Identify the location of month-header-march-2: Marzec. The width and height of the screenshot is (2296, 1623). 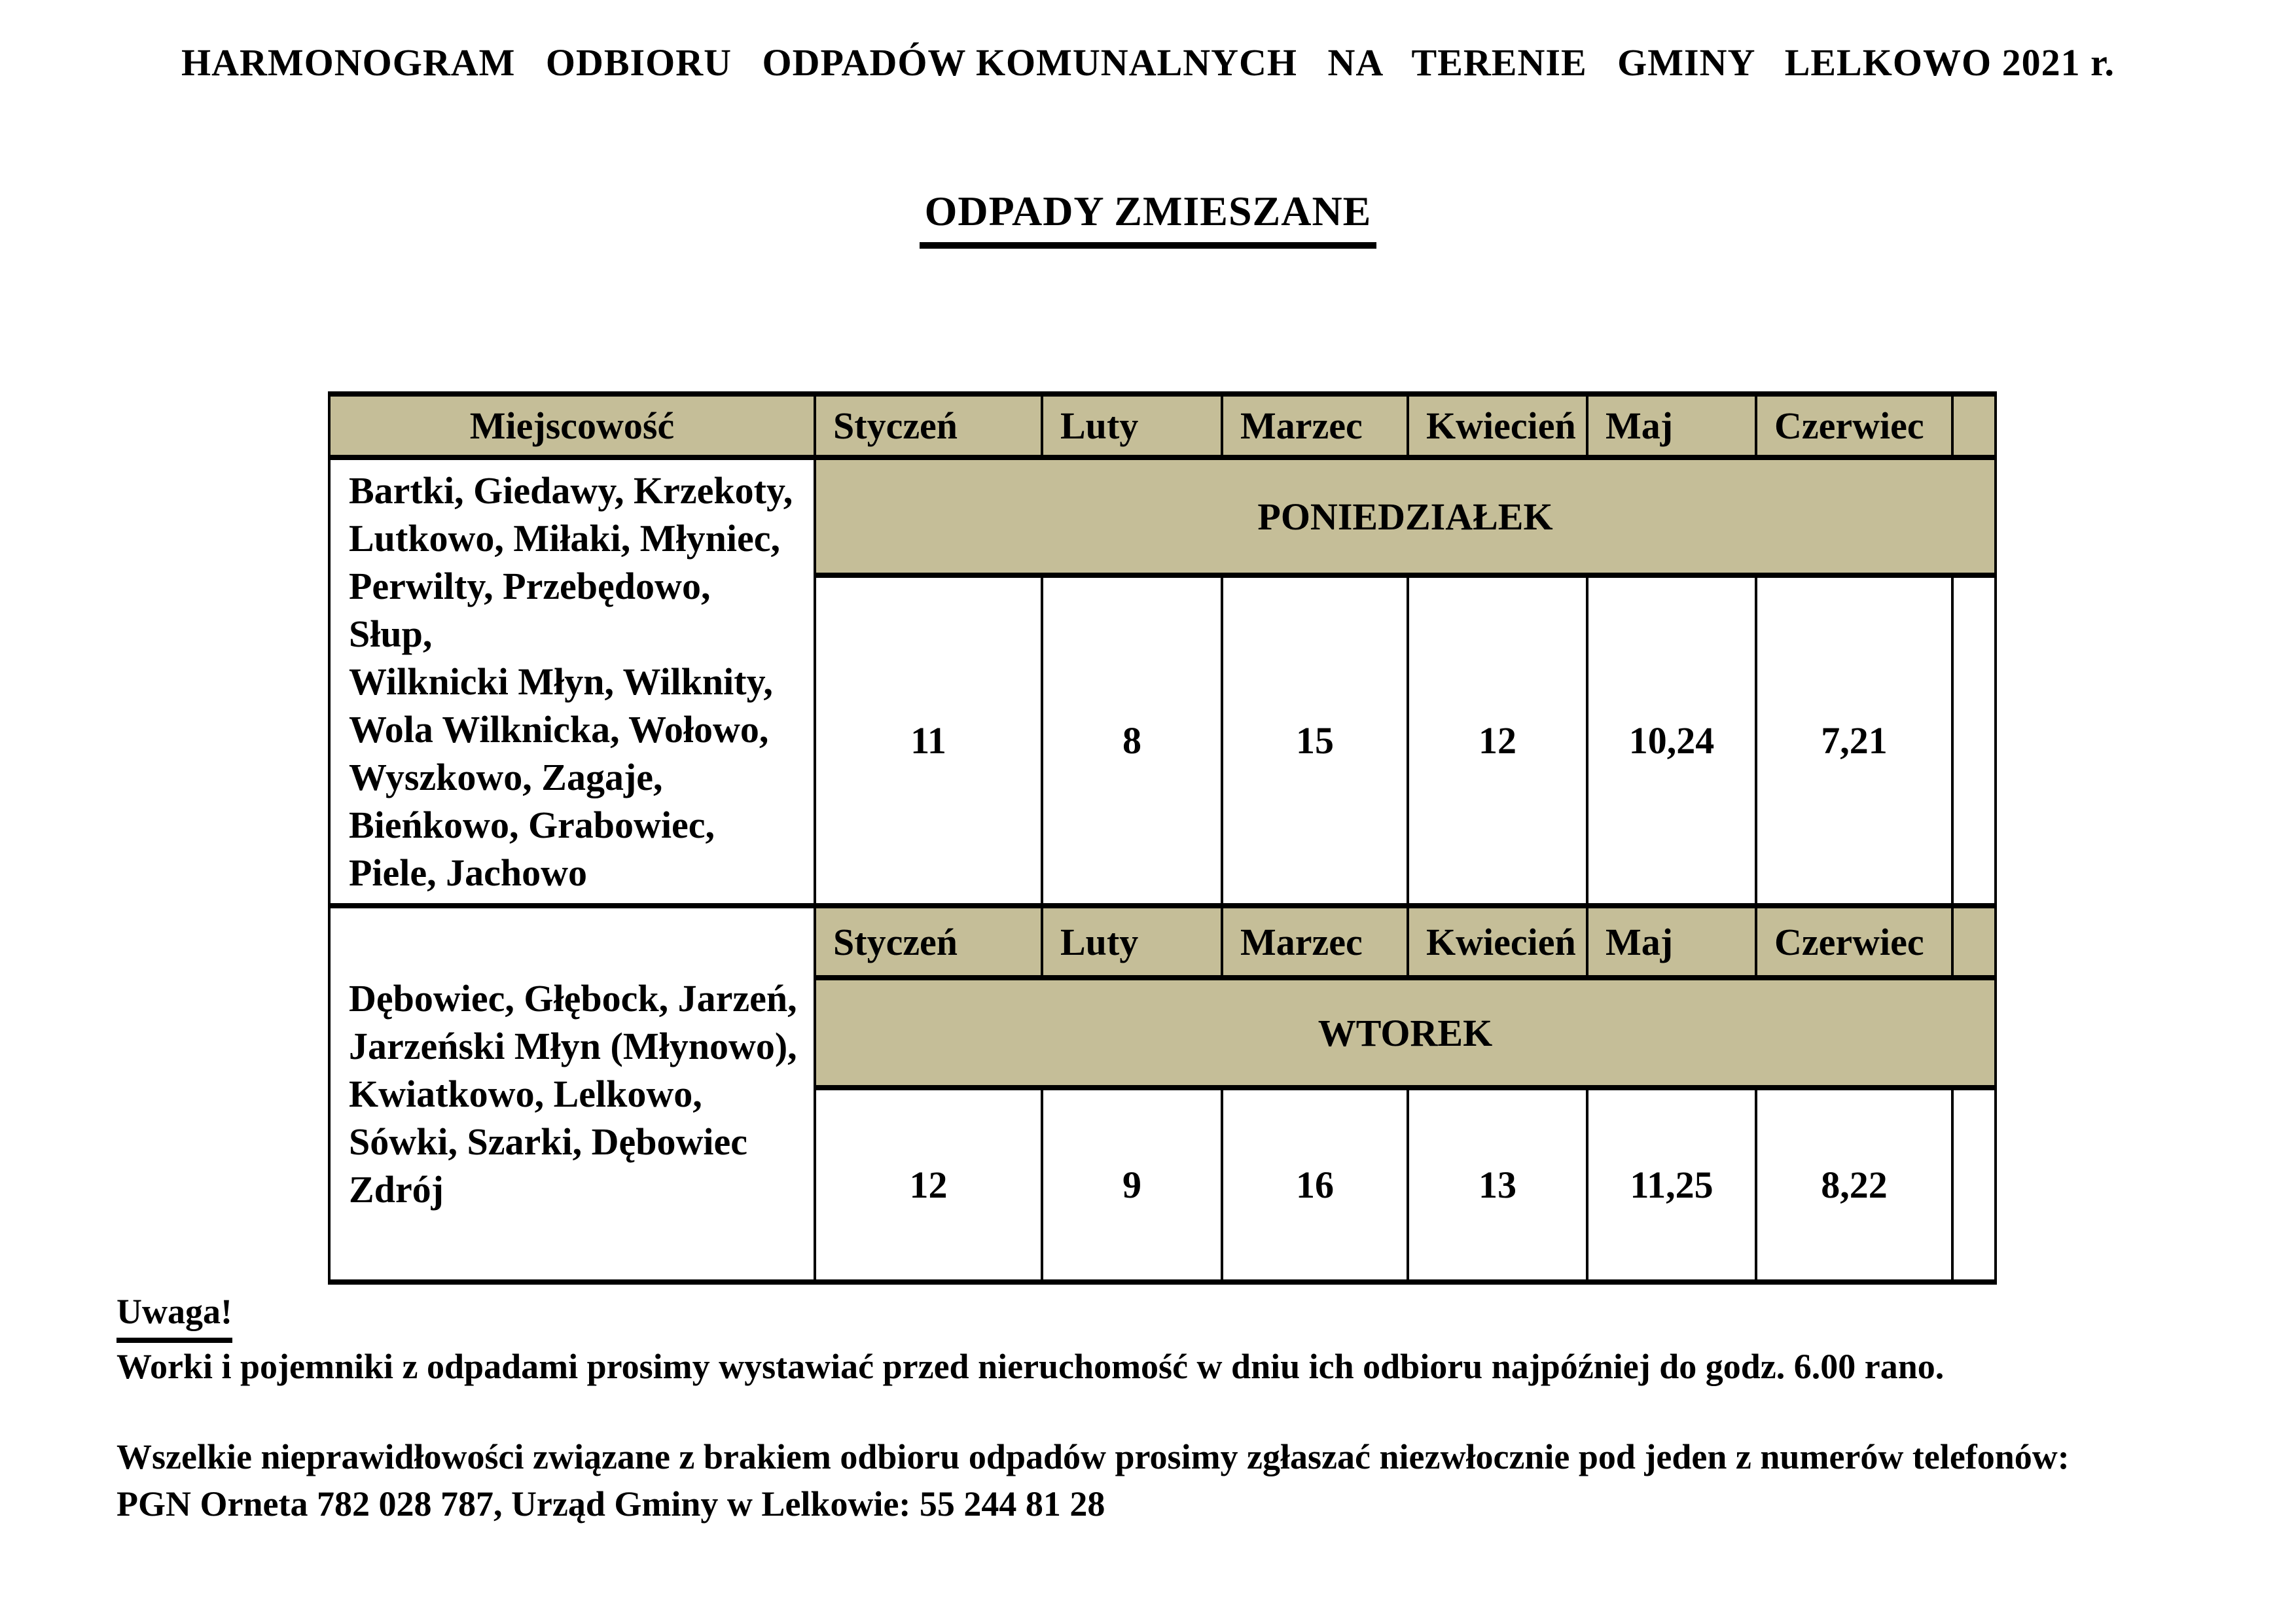
(1315, 942).